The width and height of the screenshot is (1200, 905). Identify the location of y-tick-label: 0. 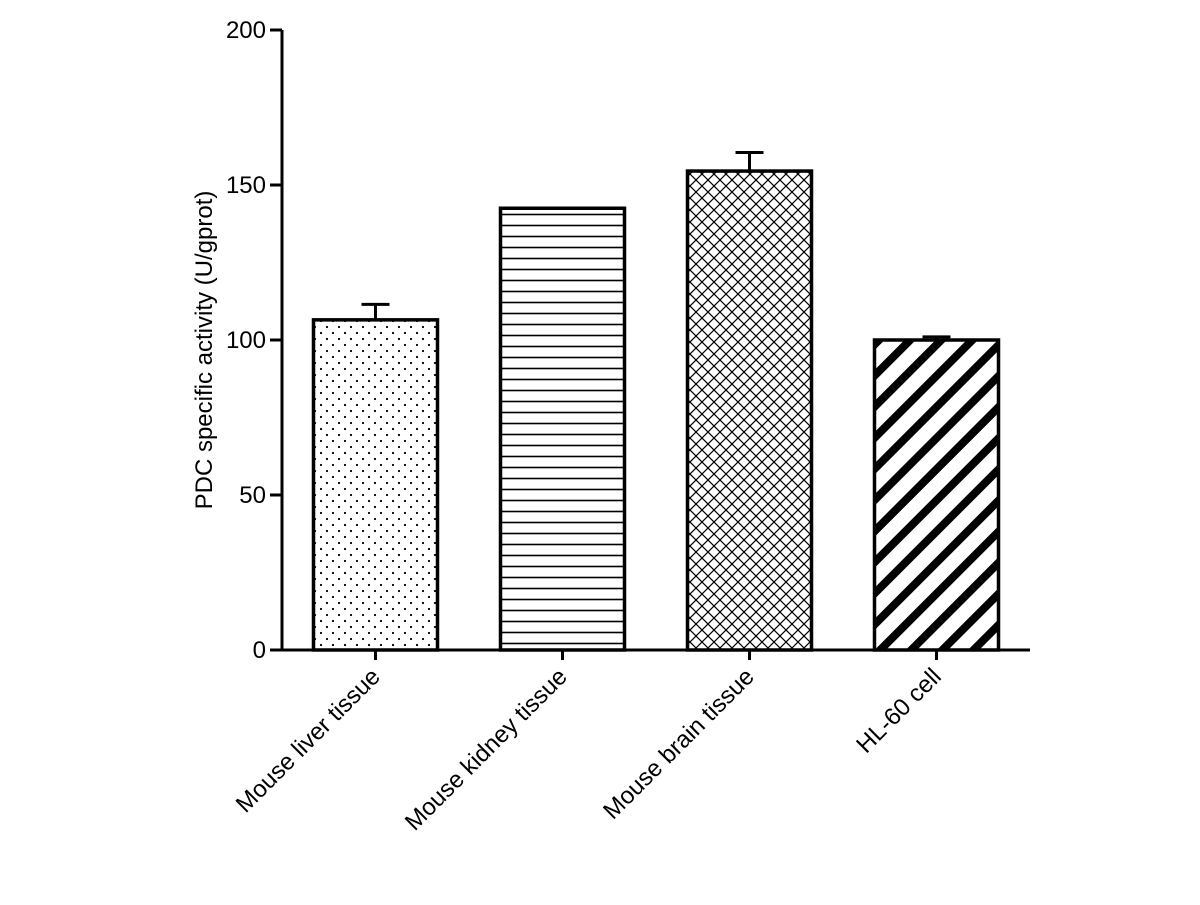
(259, 650).